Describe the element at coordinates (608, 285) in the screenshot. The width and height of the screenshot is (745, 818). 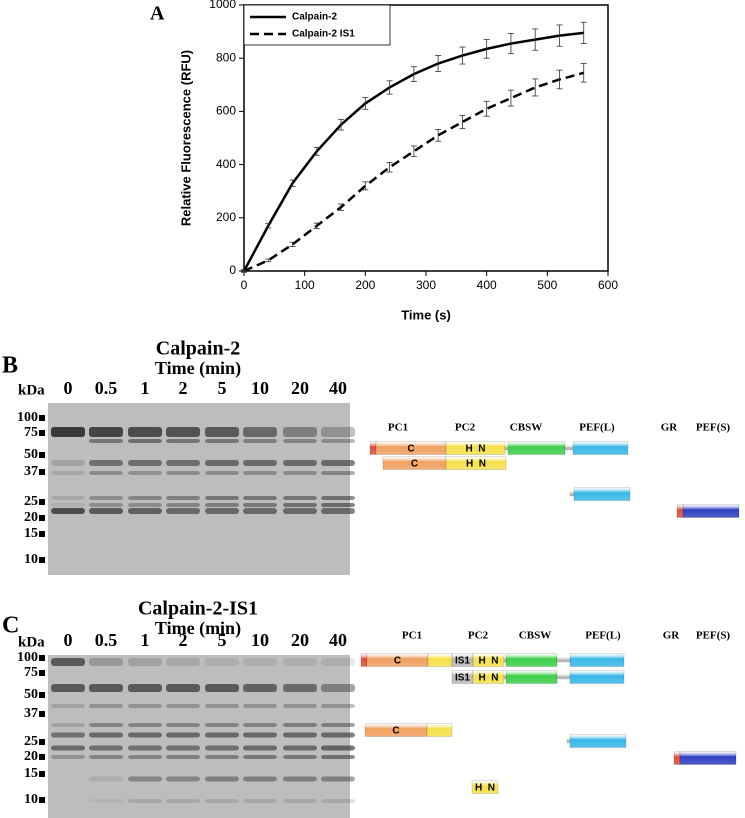
I see `x-tick-label: 600` at that location.